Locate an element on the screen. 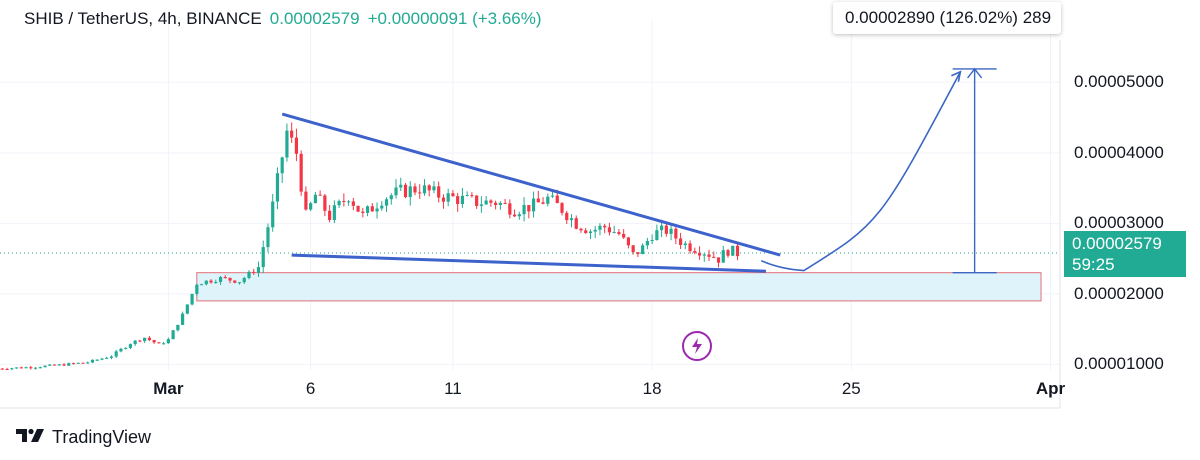  footer: TradingView is located at coordinates (83, 437).